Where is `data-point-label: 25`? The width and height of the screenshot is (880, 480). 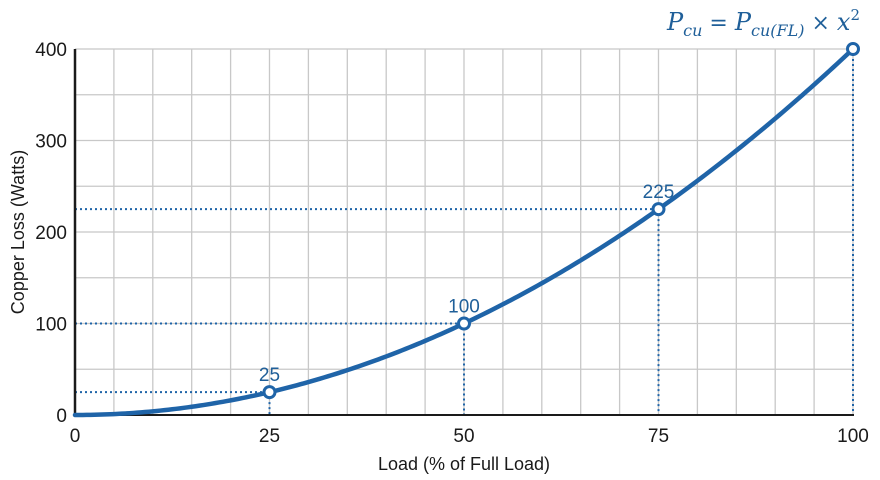
data-point-label: 25 is located at coordinates (269, 375).